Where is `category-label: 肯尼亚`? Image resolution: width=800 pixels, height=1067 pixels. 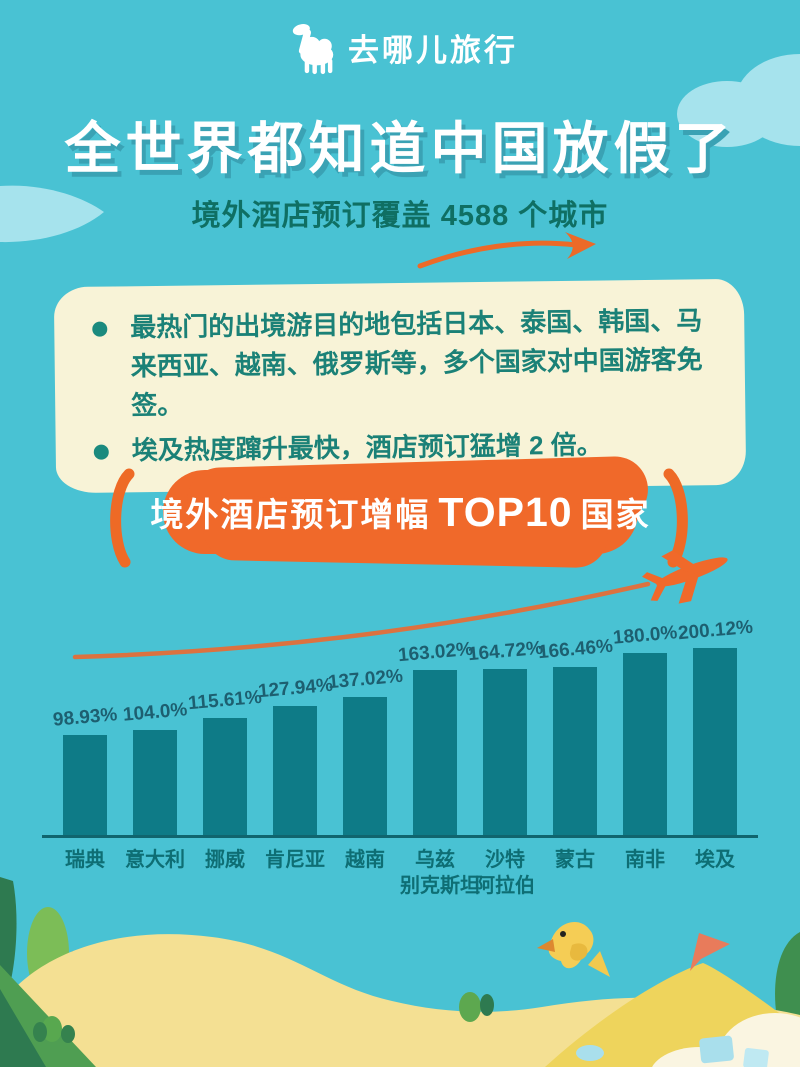
category-label: 肯尼亚 is located at coordinates (295, 860).